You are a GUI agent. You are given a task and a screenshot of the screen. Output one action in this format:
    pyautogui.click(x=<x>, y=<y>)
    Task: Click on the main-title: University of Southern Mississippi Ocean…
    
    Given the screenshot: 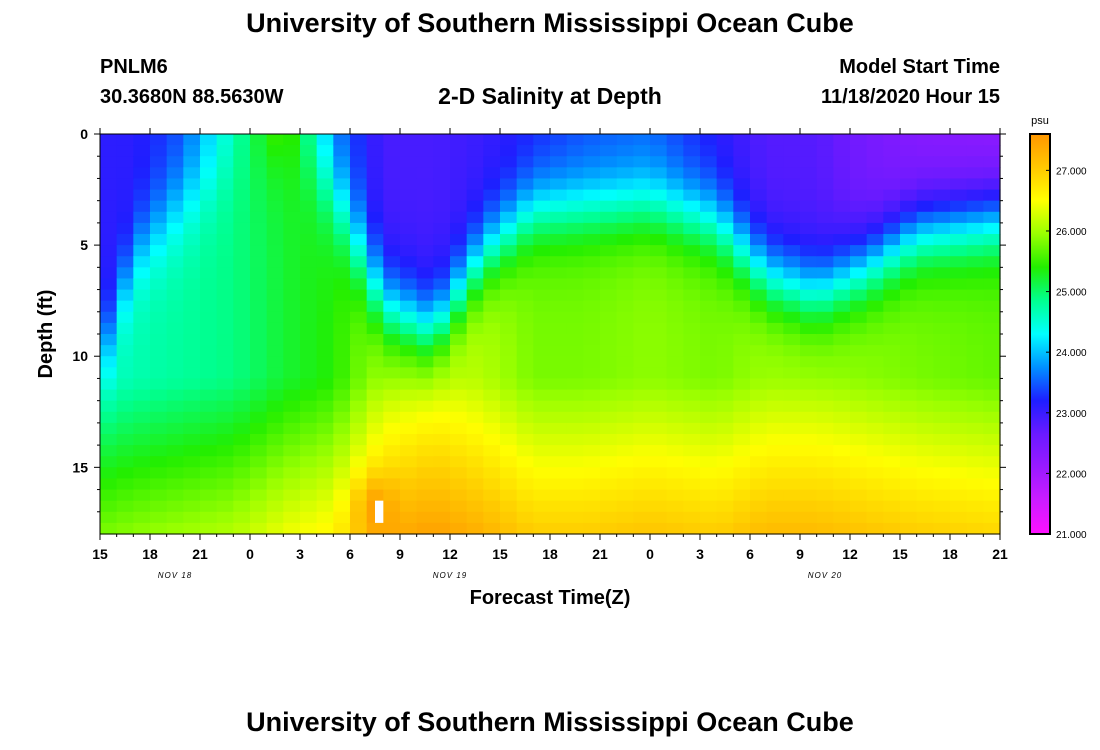 What is the action you would take?
    pyautogui.click(x=550, y=23)
    